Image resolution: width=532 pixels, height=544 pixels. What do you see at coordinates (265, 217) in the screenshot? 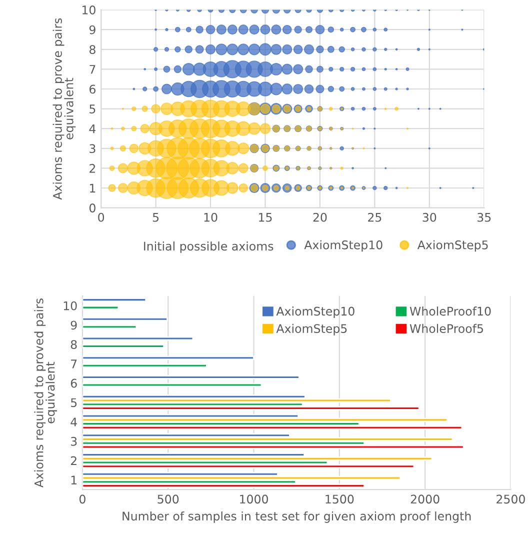
I see `x-tick-label: 15` at bounding box center [265, 217].